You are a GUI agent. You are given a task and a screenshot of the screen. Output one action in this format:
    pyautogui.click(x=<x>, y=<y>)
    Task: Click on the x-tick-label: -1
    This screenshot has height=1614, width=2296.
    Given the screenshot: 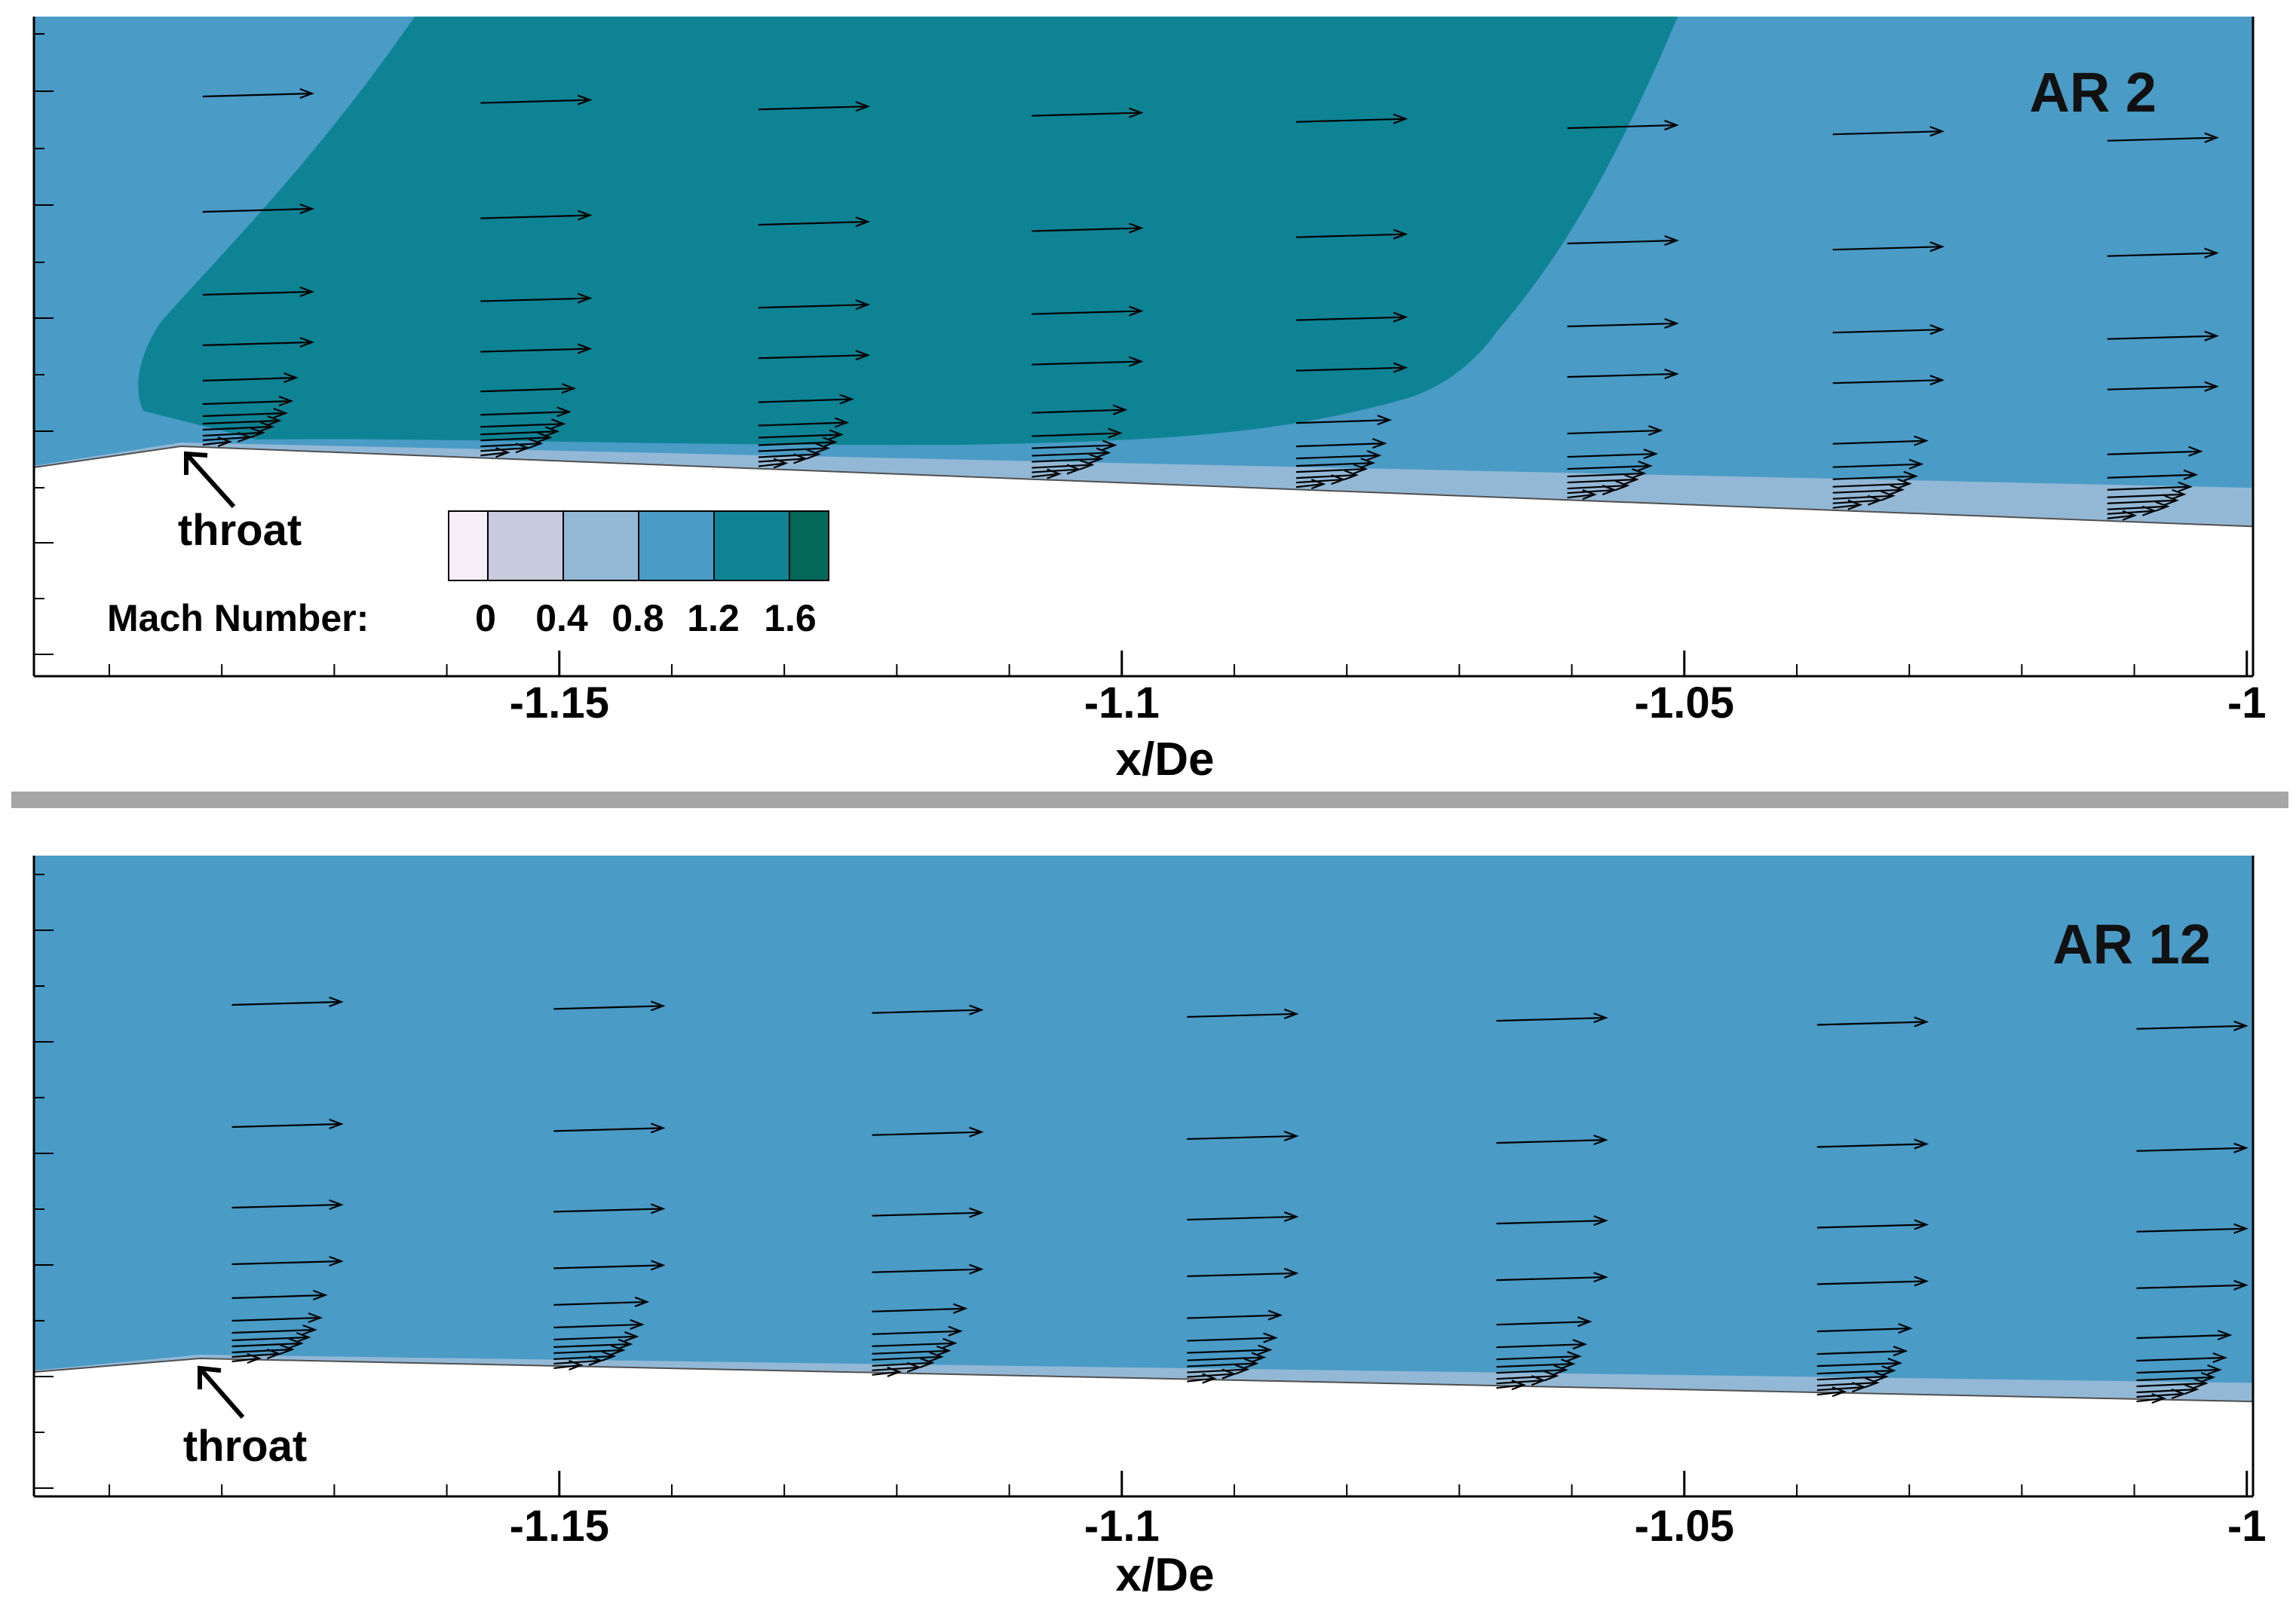 What is the action you would take?
    pyautogui.click(x=2247, y=702)
    